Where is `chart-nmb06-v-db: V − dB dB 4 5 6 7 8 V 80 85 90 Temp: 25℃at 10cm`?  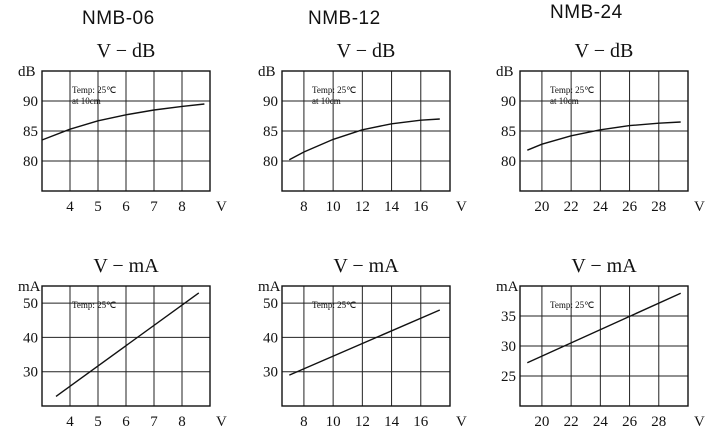
chart-nmb06-v-db: V − dB dB 4 5 6 7 8 V 80 85 90 Temp: 25℃at 10cm is located at coordinates (122, 127).